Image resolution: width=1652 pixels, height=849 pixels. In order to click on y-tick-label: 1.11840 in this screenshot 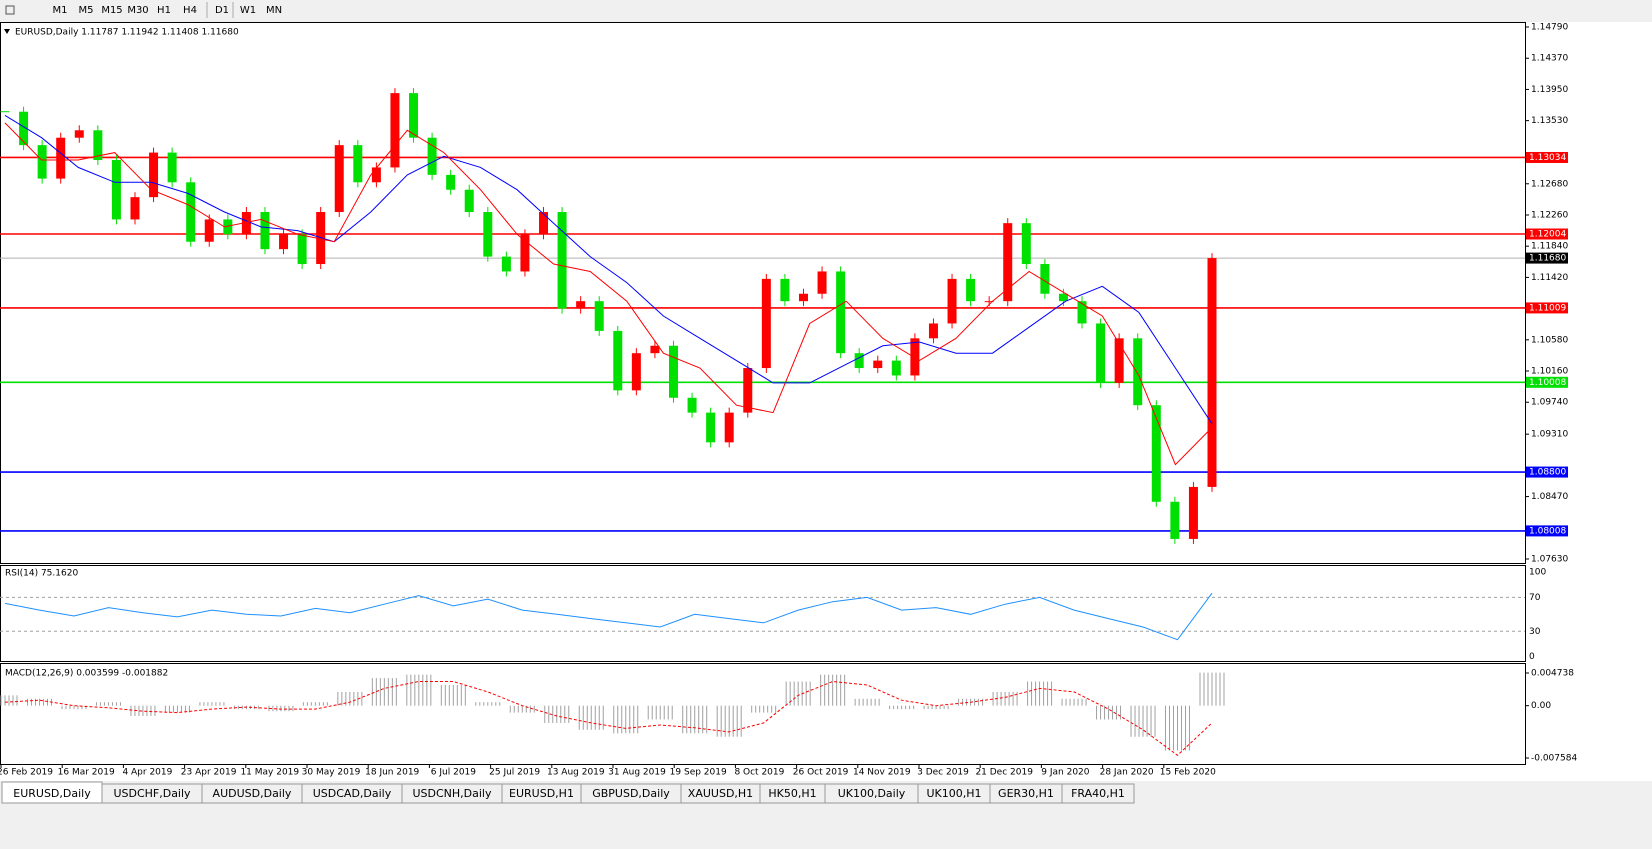, I will do `click(1549, 247)`.